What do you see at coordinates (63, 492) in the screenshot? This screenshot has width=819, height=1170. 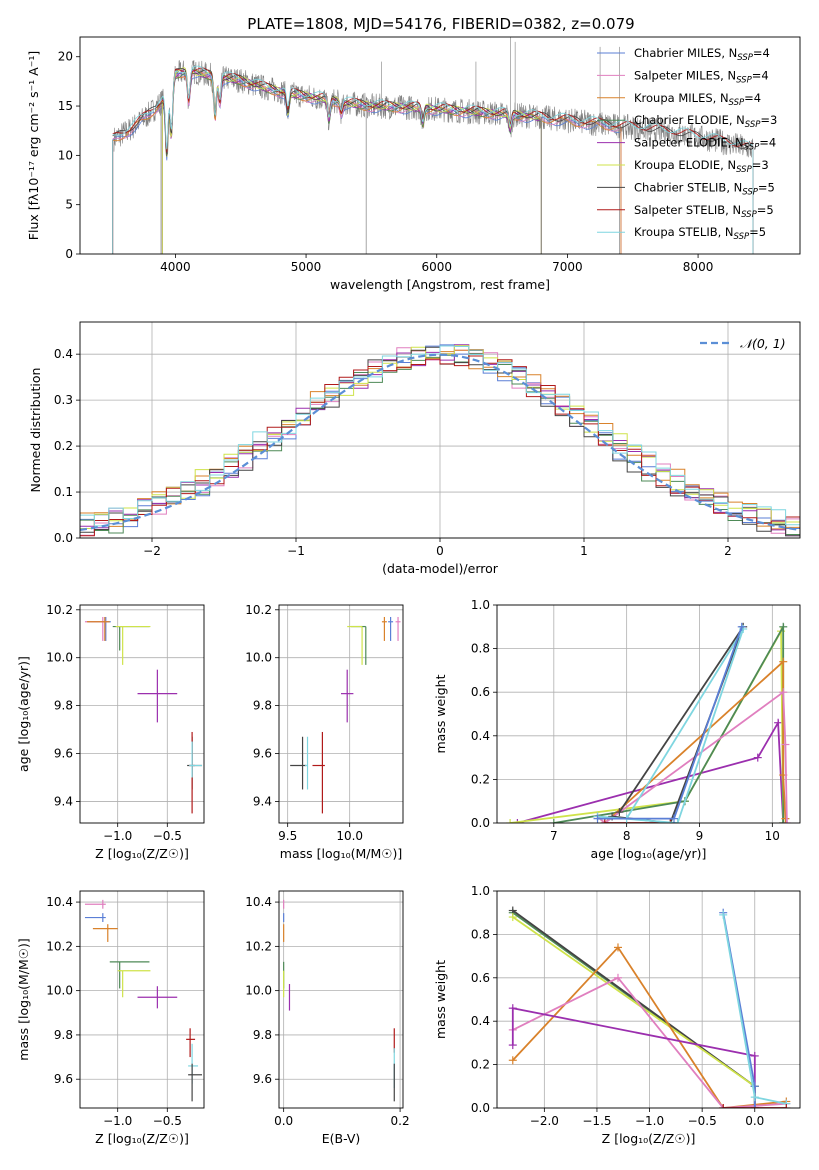 I see `y-tick-label: 0.1` at bounding box center [63, 492].